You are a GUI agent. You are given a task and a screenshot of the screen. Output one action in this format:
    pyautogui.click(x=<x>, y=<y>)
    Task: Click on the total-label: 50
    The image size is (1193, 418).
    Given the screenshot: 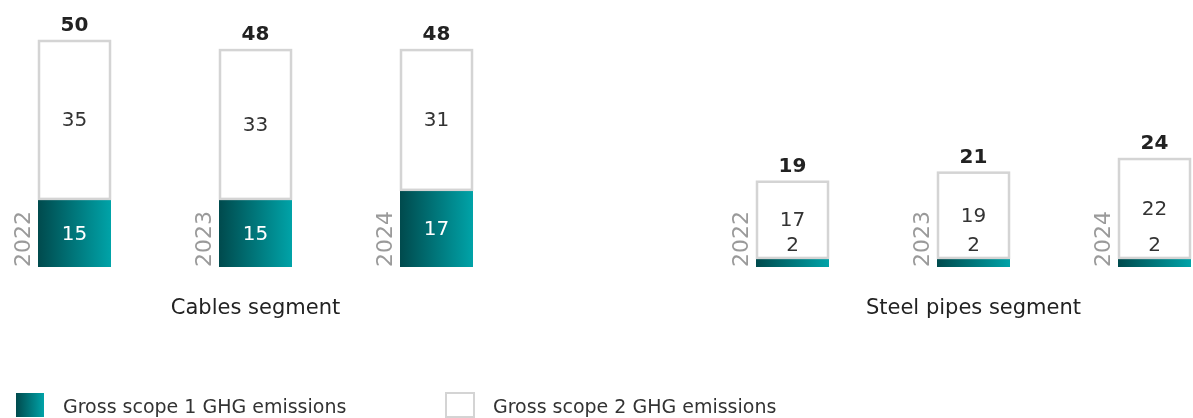 What is the action you would take?
    pyautogui.click(x=74, y=24)
    